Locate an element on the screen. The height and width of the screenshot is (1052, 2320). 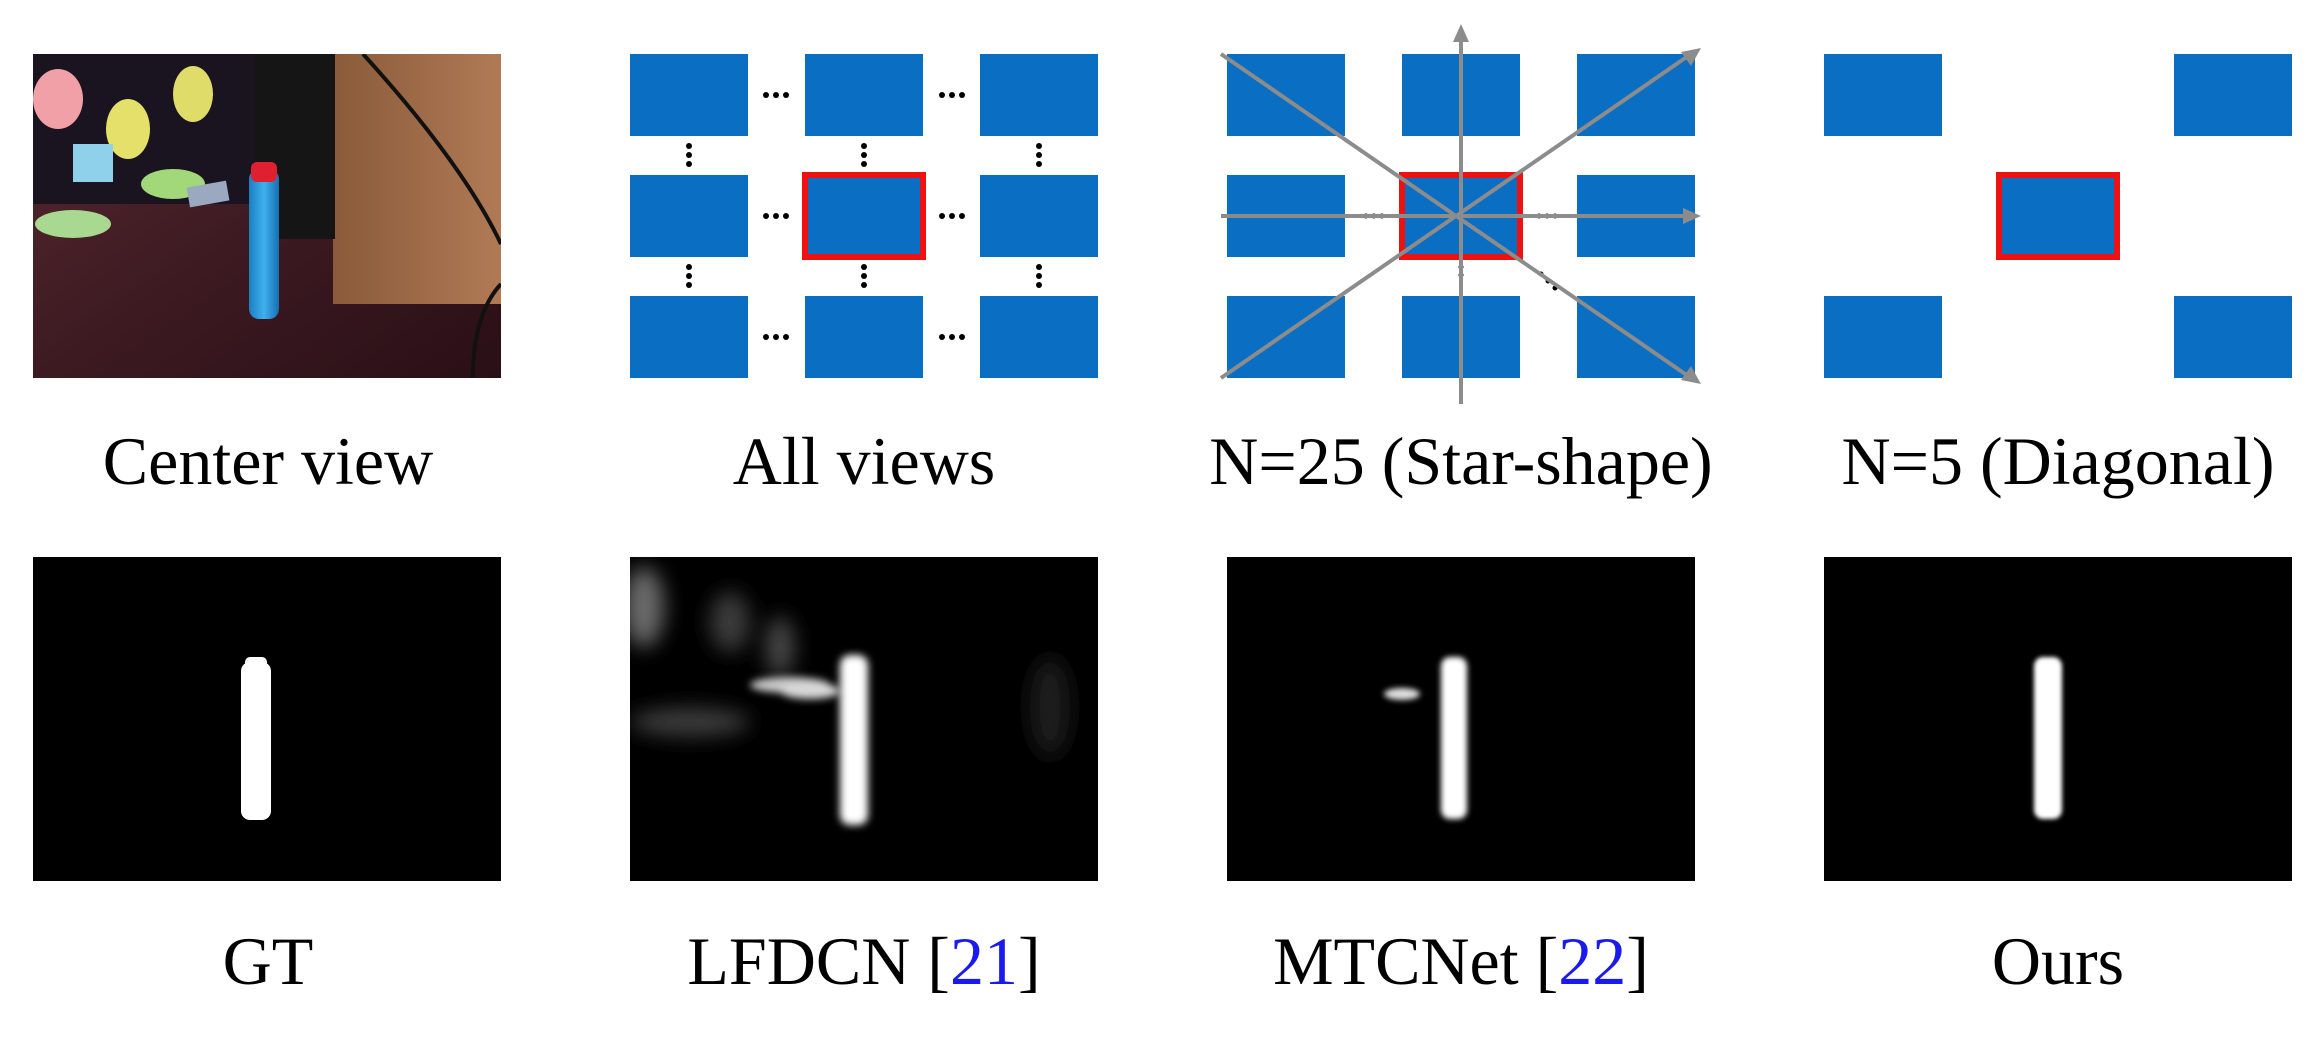
caption-diagonal: N=5 (Diagonal) is located at coordinates (2058, 461).